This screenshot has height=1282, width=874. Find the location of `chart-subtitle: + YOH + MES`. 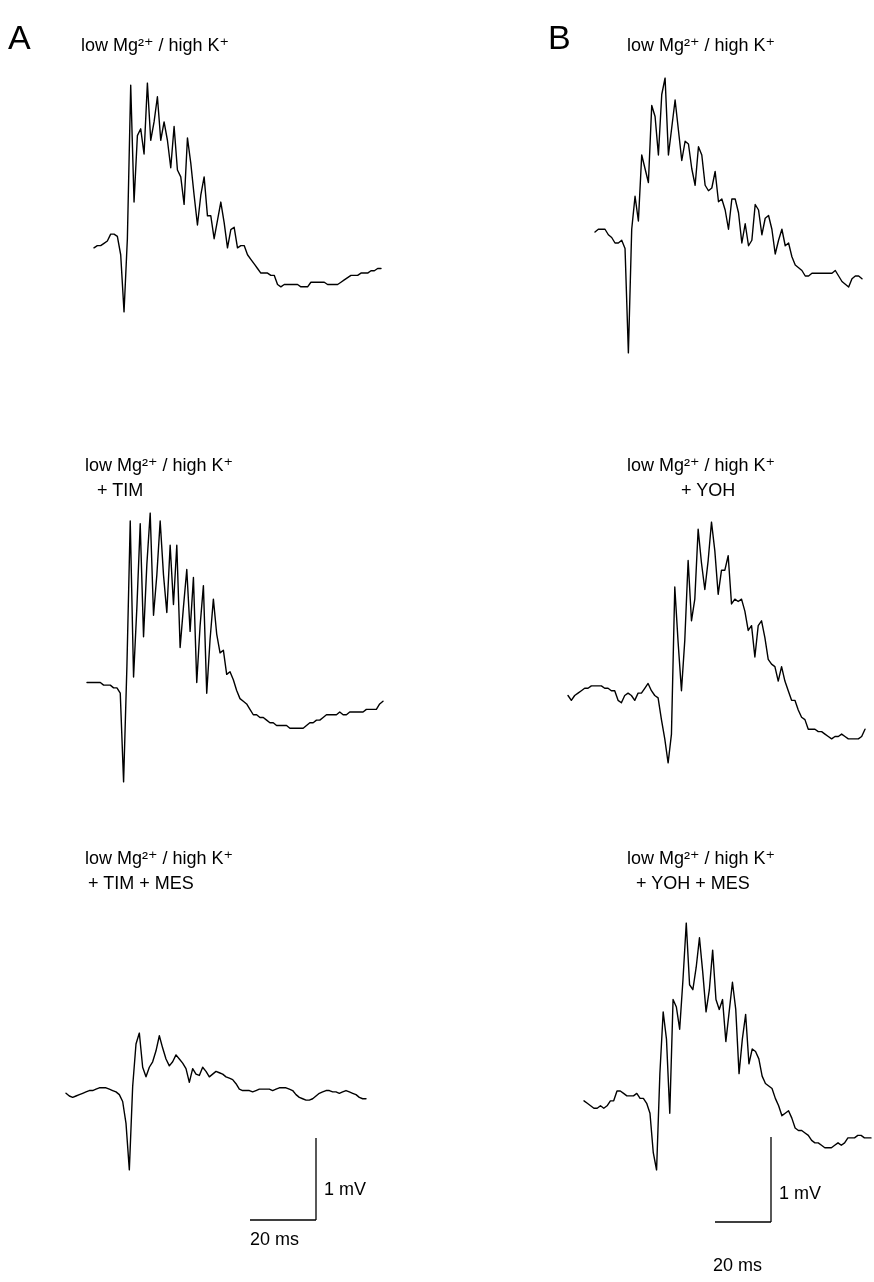

chart-subtitle: + YOH + MES is located at coordinates (693, 883).